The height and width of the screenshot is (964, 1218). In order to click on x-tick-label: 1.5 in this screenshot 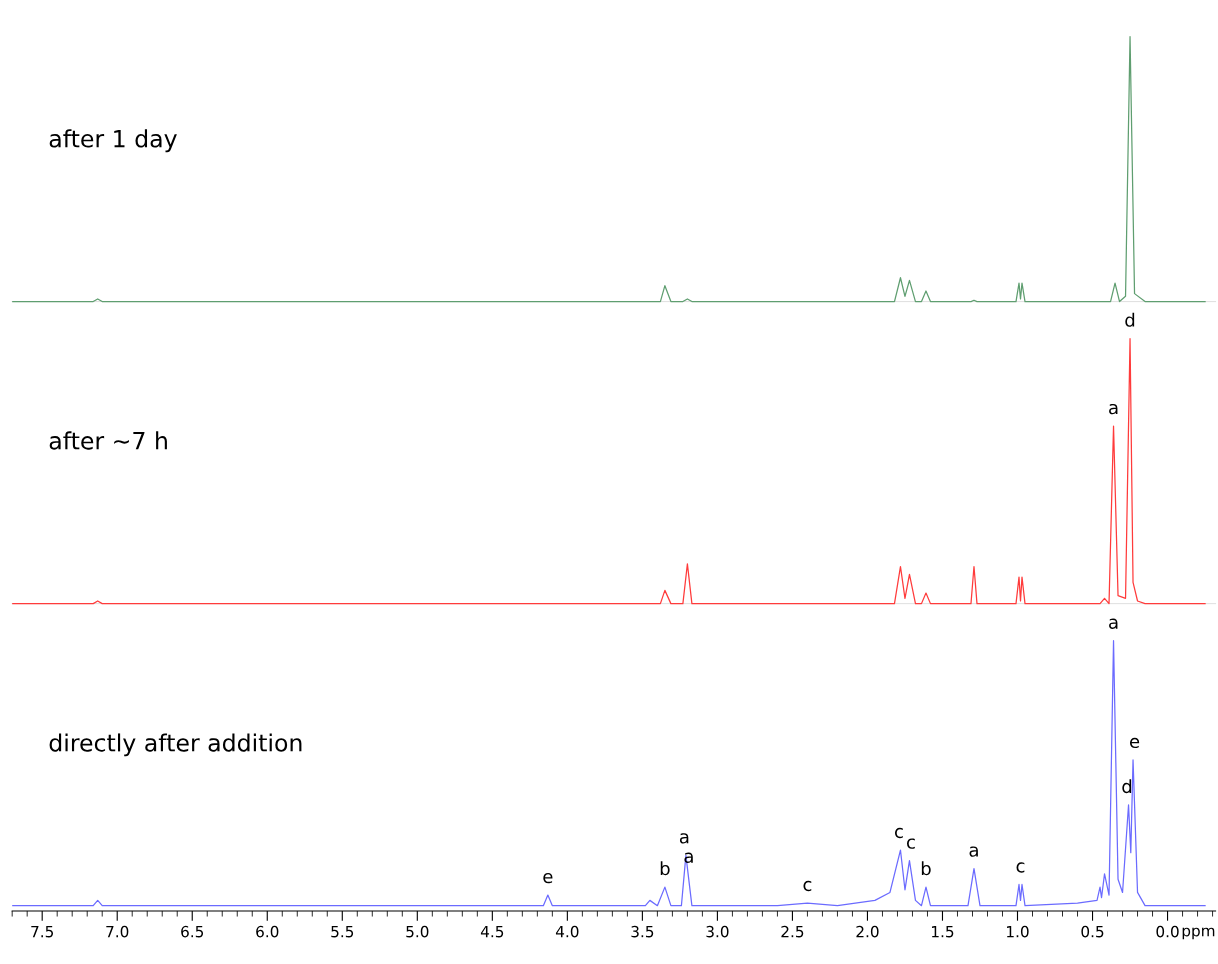, I will do `click(943, 932)`.